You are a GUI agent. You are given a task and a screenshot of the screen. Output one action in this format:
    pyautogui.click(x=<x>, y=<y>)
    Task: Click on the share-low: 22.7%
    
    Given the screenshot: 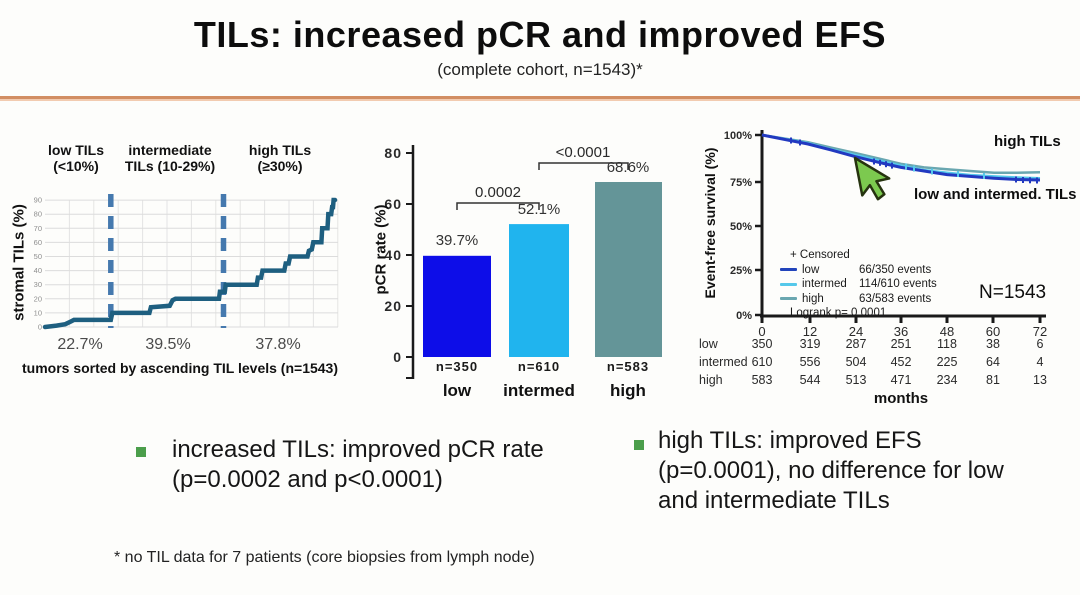 What is the action you would take?
    pyautogui.click(x=80, y=344)
    